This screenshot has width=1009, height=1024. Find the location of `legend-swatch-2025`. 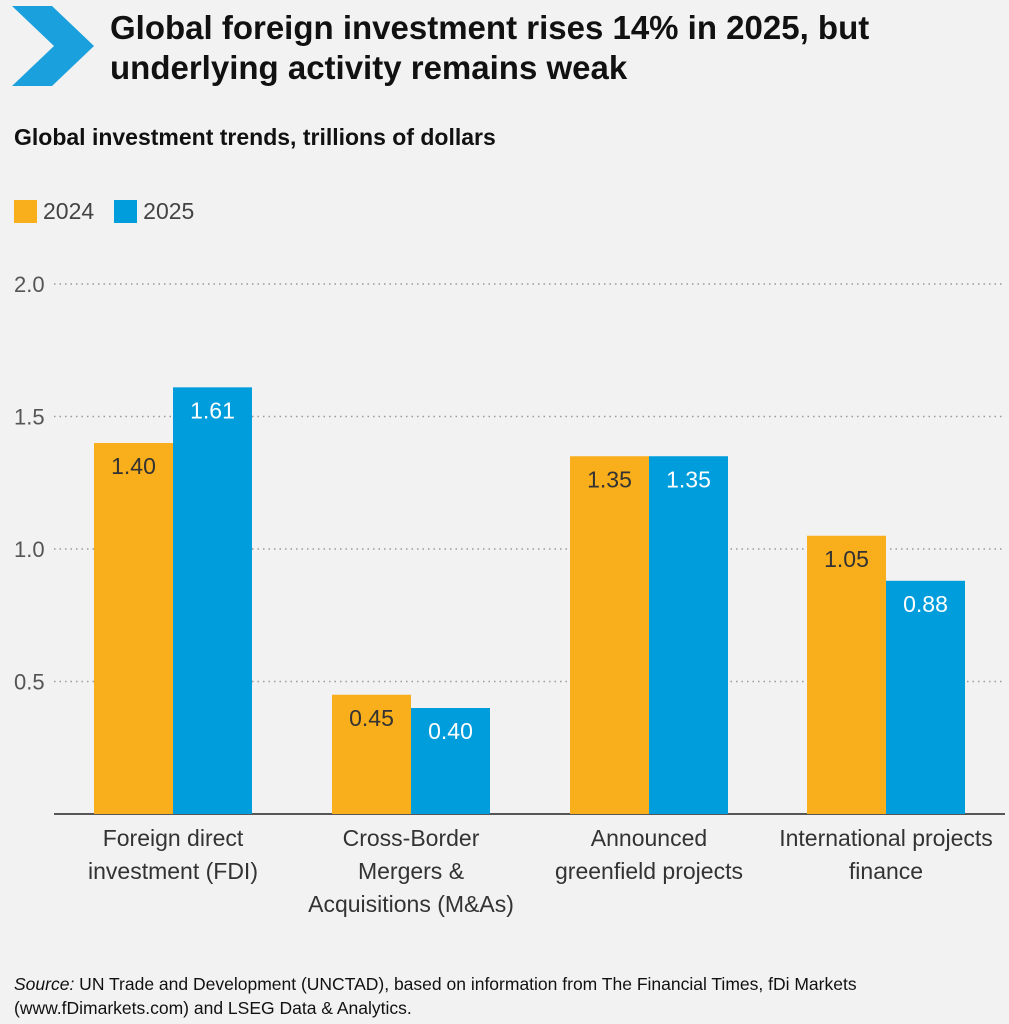

legend-swatch-2025 is located at coordinates (126, 211).